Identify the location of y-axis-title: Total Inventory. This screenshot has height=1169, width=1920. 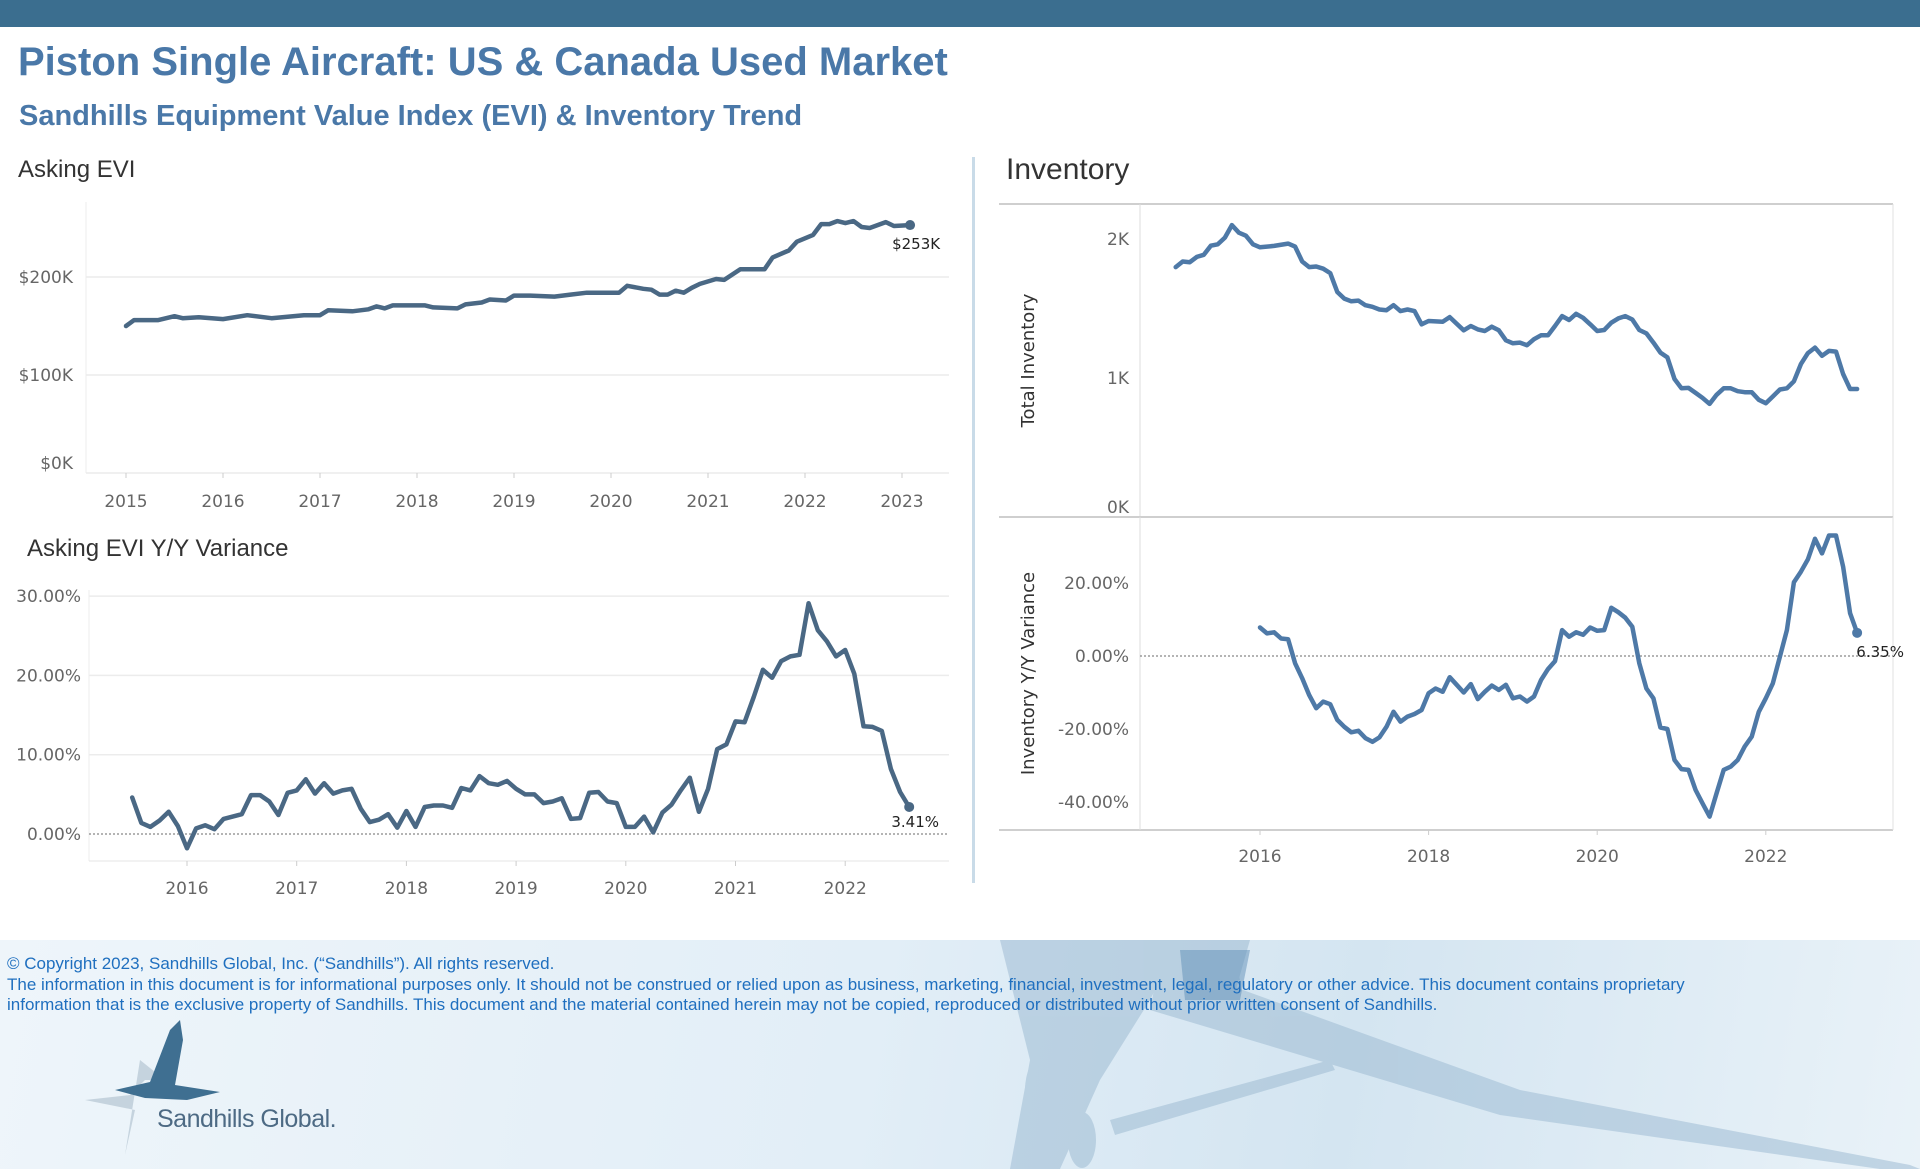
(1028, 360).